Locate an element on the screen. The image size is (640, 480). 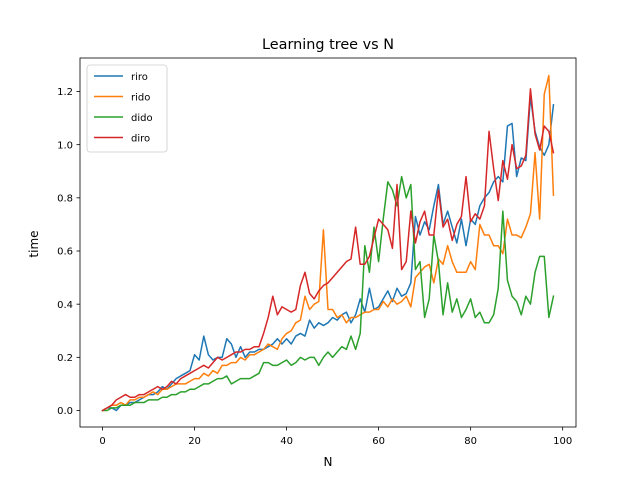
y-tick-label: 0.8 is located at coordinates (65, 198).